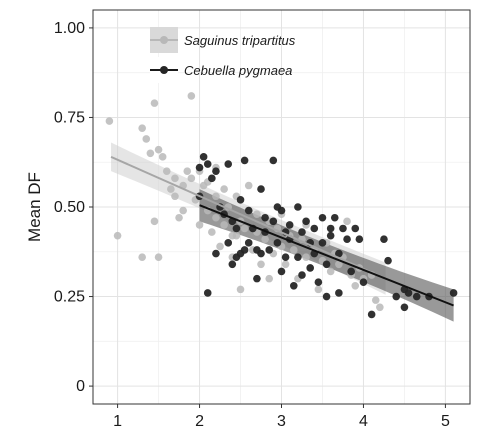  Describe the element at coordinates (326, 255) in the screenshot. I see `regression-line-cebuella` at that location.